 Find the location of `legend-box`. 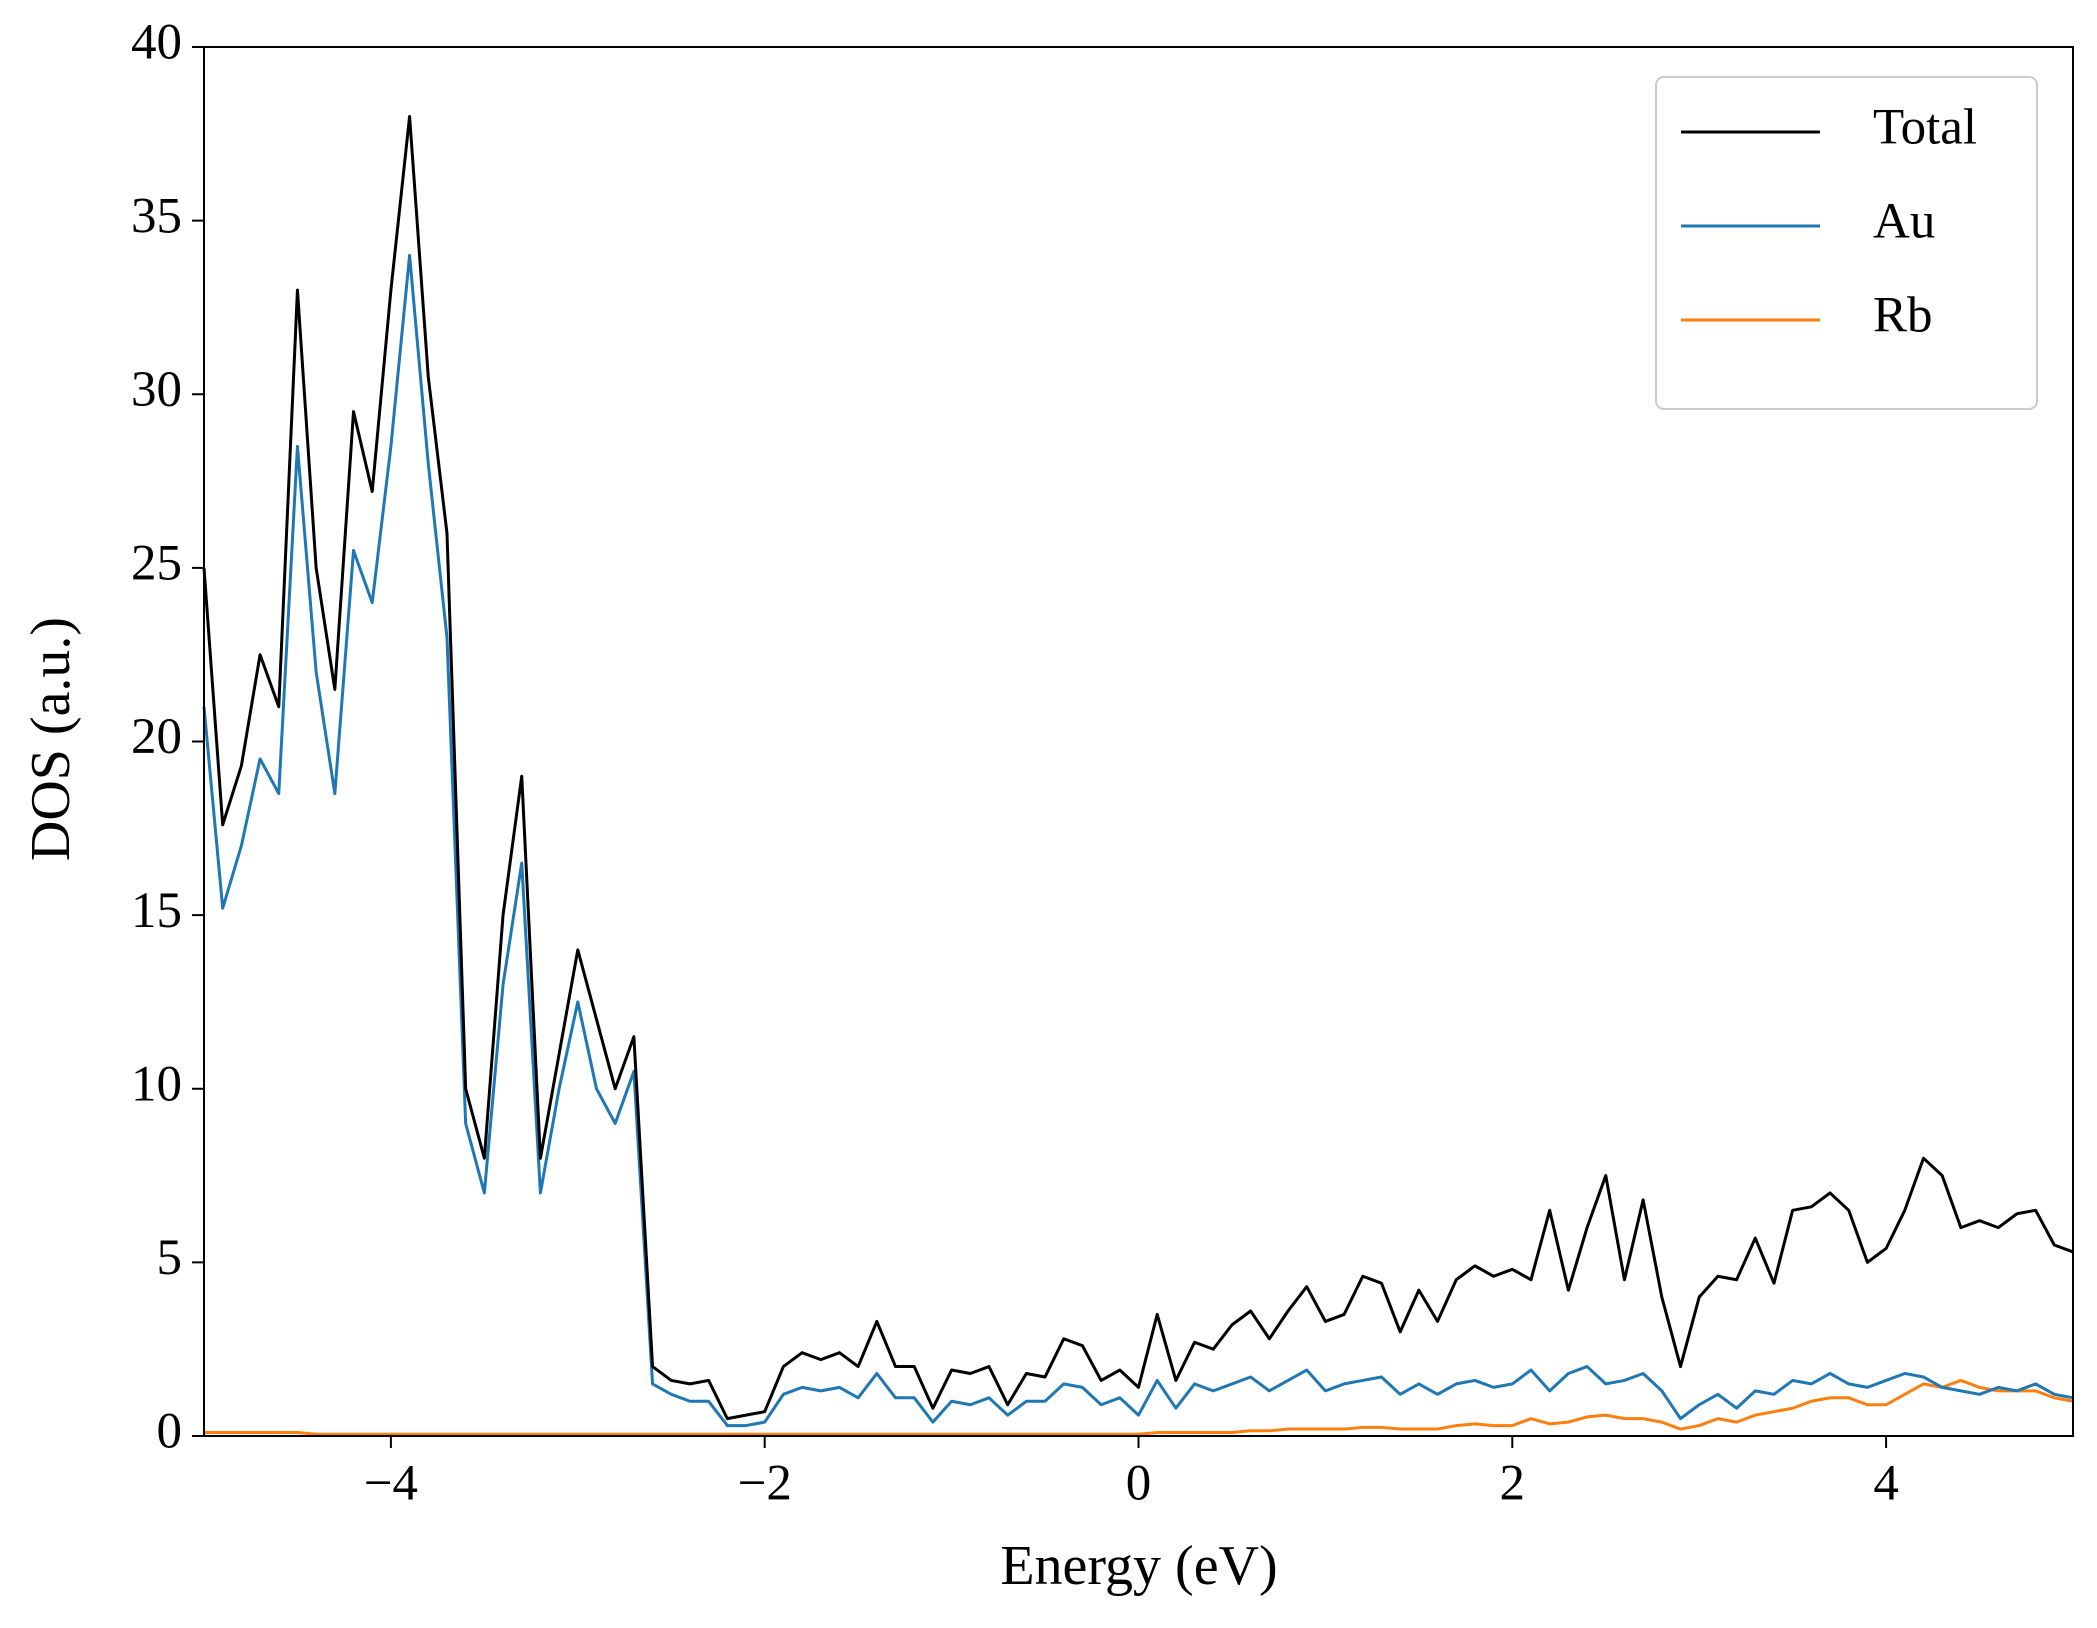

legend-box is located at coordinates (1846, 243).